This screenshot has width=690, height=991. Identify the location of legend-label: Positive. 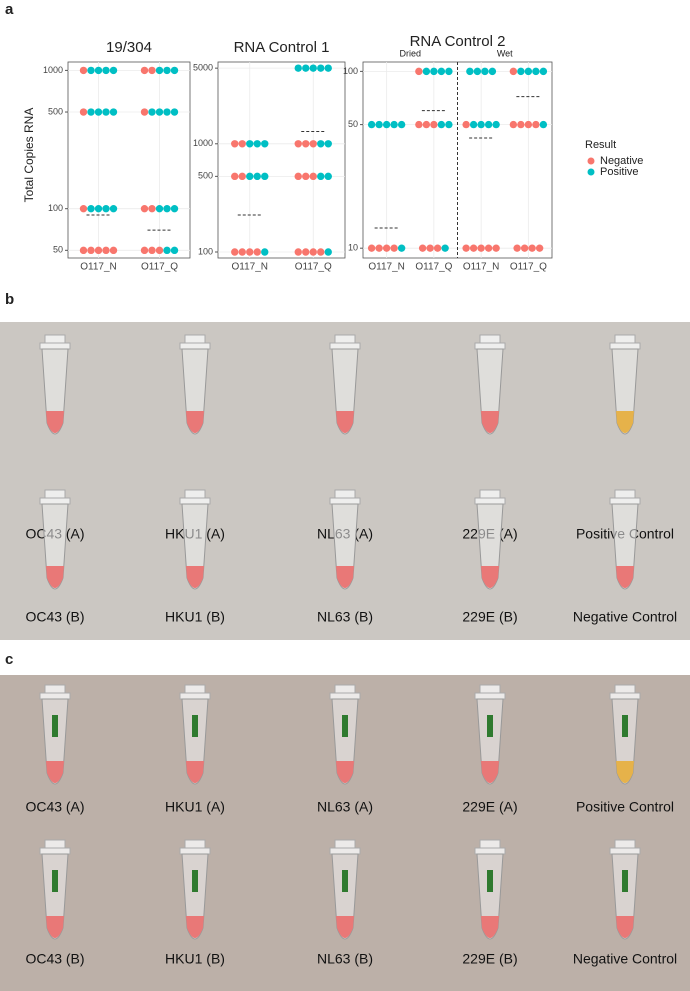
(619, 172).